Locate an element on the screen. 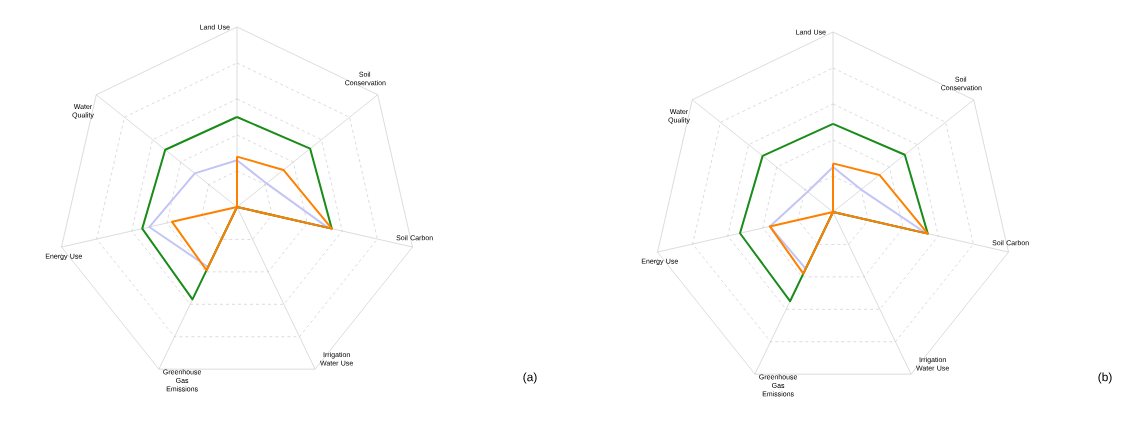 This screenshot has height=423, width=1123. text: (a) is located at coordinates (530, 378).